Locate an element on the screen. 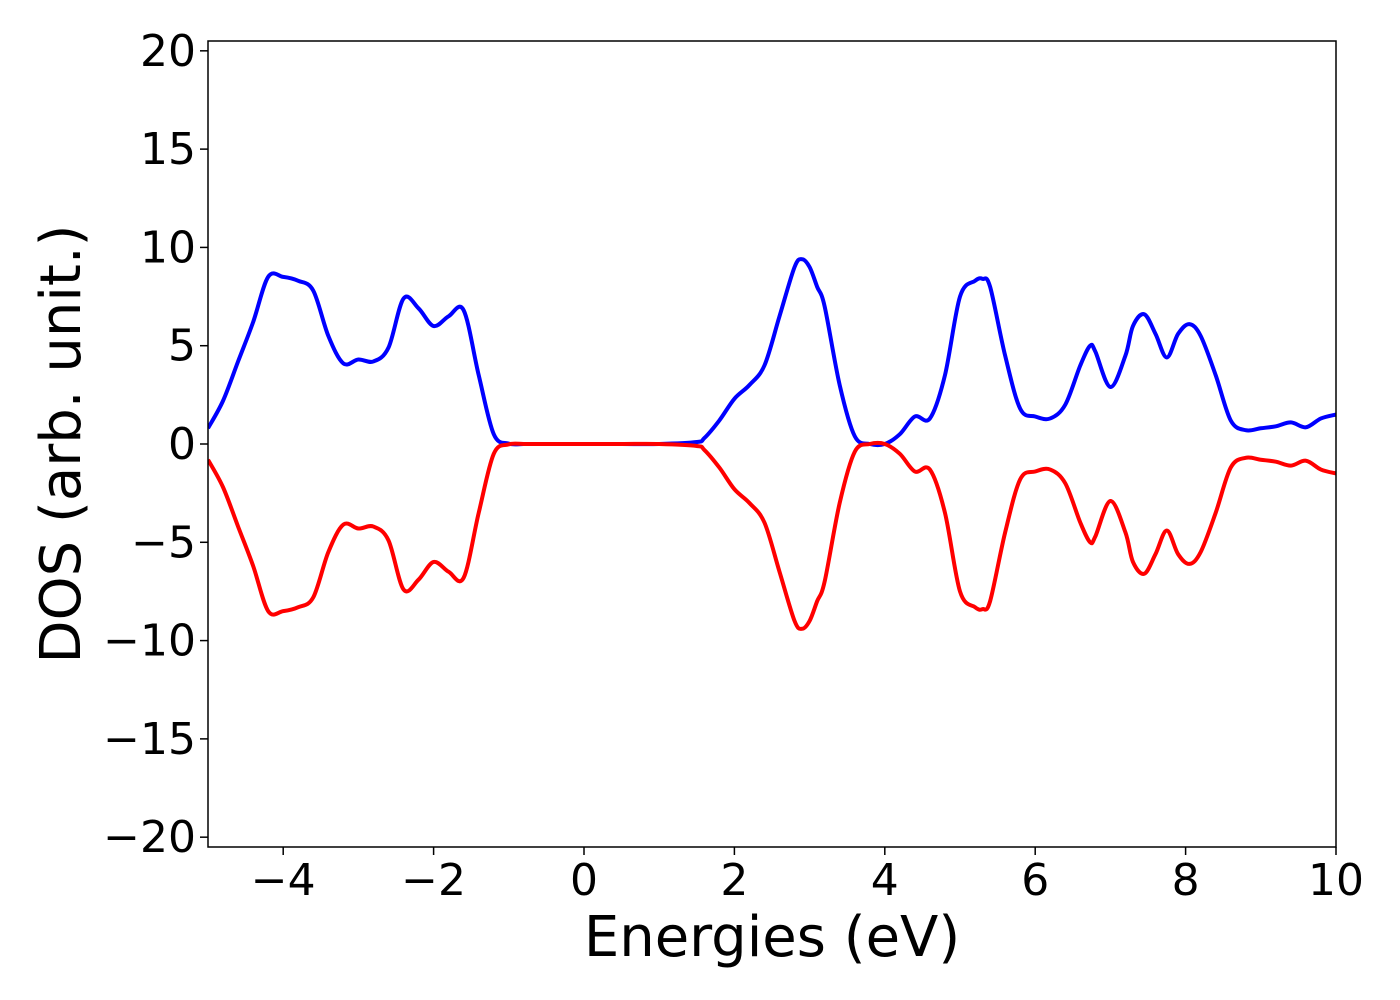 The image size is (1400, 1000). x-tick-label: 0 is located at coordinates (584, 880).